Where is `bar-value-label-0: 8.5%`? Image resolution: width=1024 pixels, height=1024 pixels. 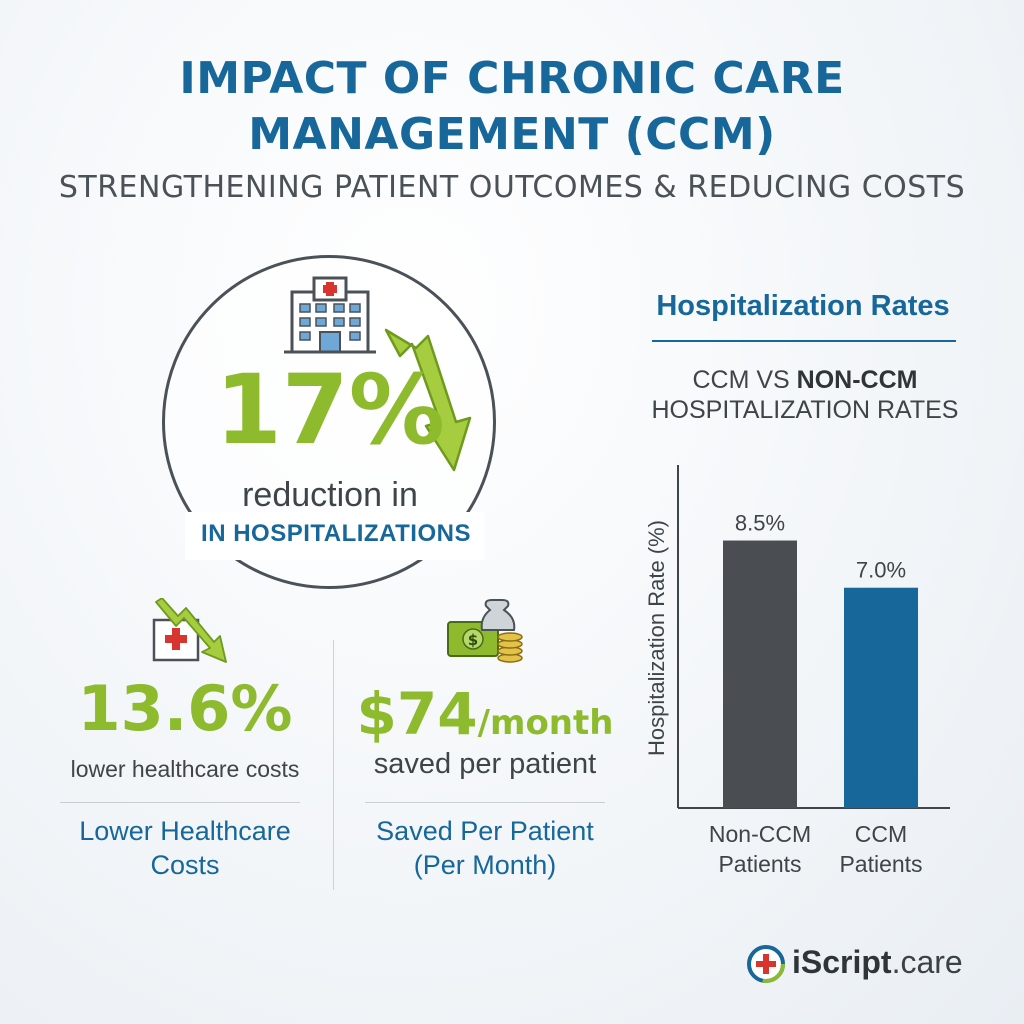 bar-value-label-0: 8.5% is located at coordinates (760, 523).